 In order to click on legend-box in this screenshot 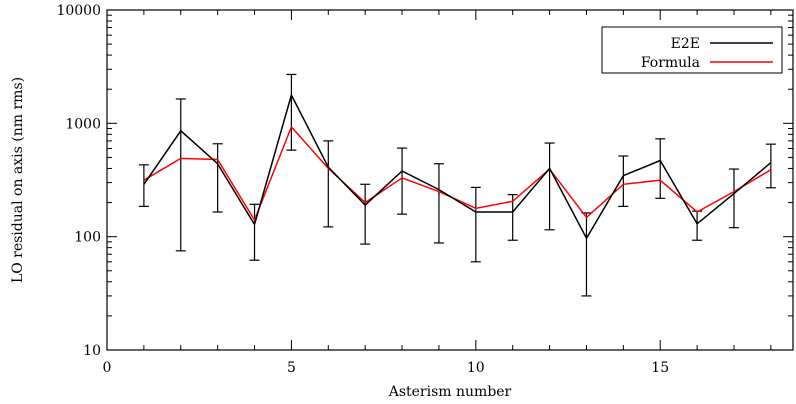, I will do `click(692, 50)`.